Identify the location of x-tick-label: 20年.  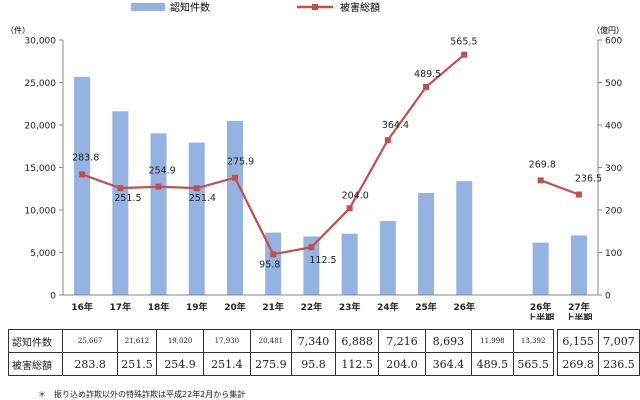
(235, 307).